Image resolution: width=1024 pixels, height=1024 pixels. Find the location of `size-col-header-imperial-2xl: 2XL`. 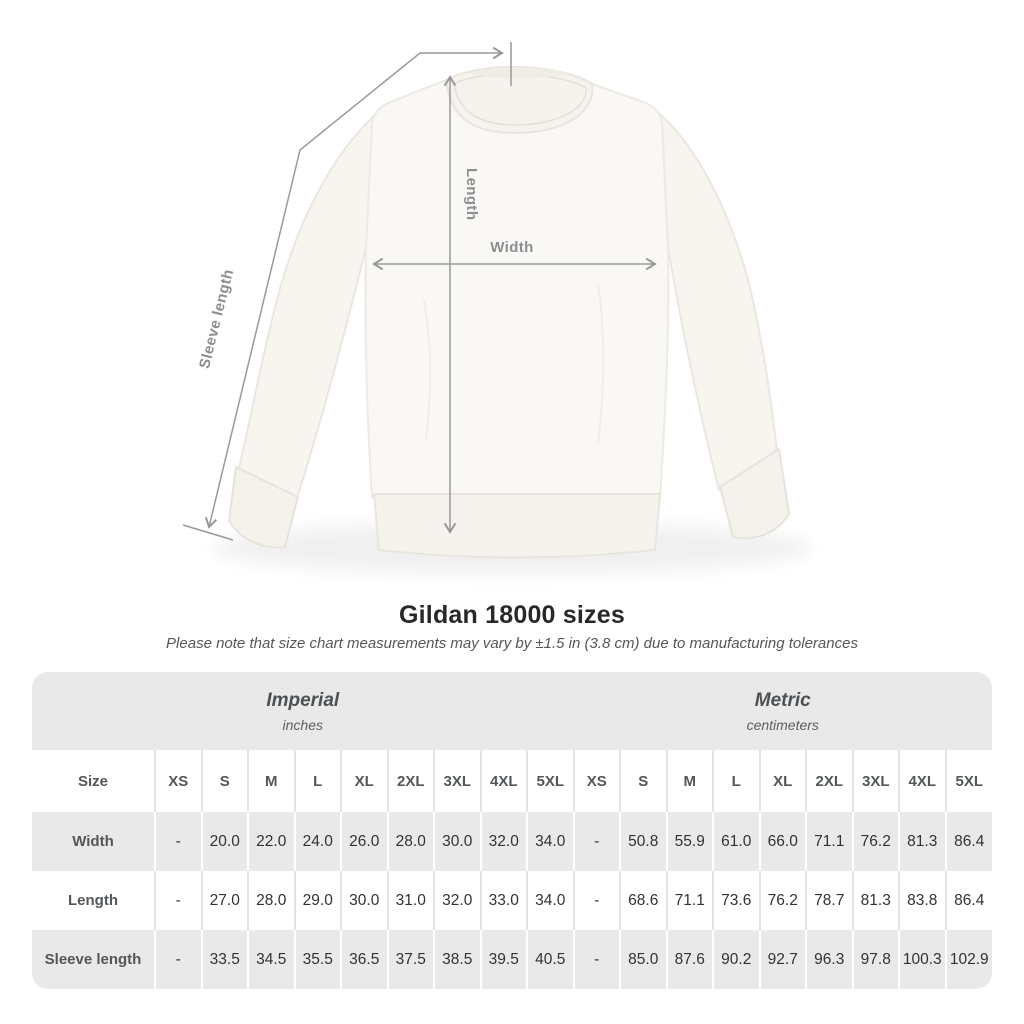

size-col-header-imperial-2xl: 2XL is located at coordinates (410, 781).